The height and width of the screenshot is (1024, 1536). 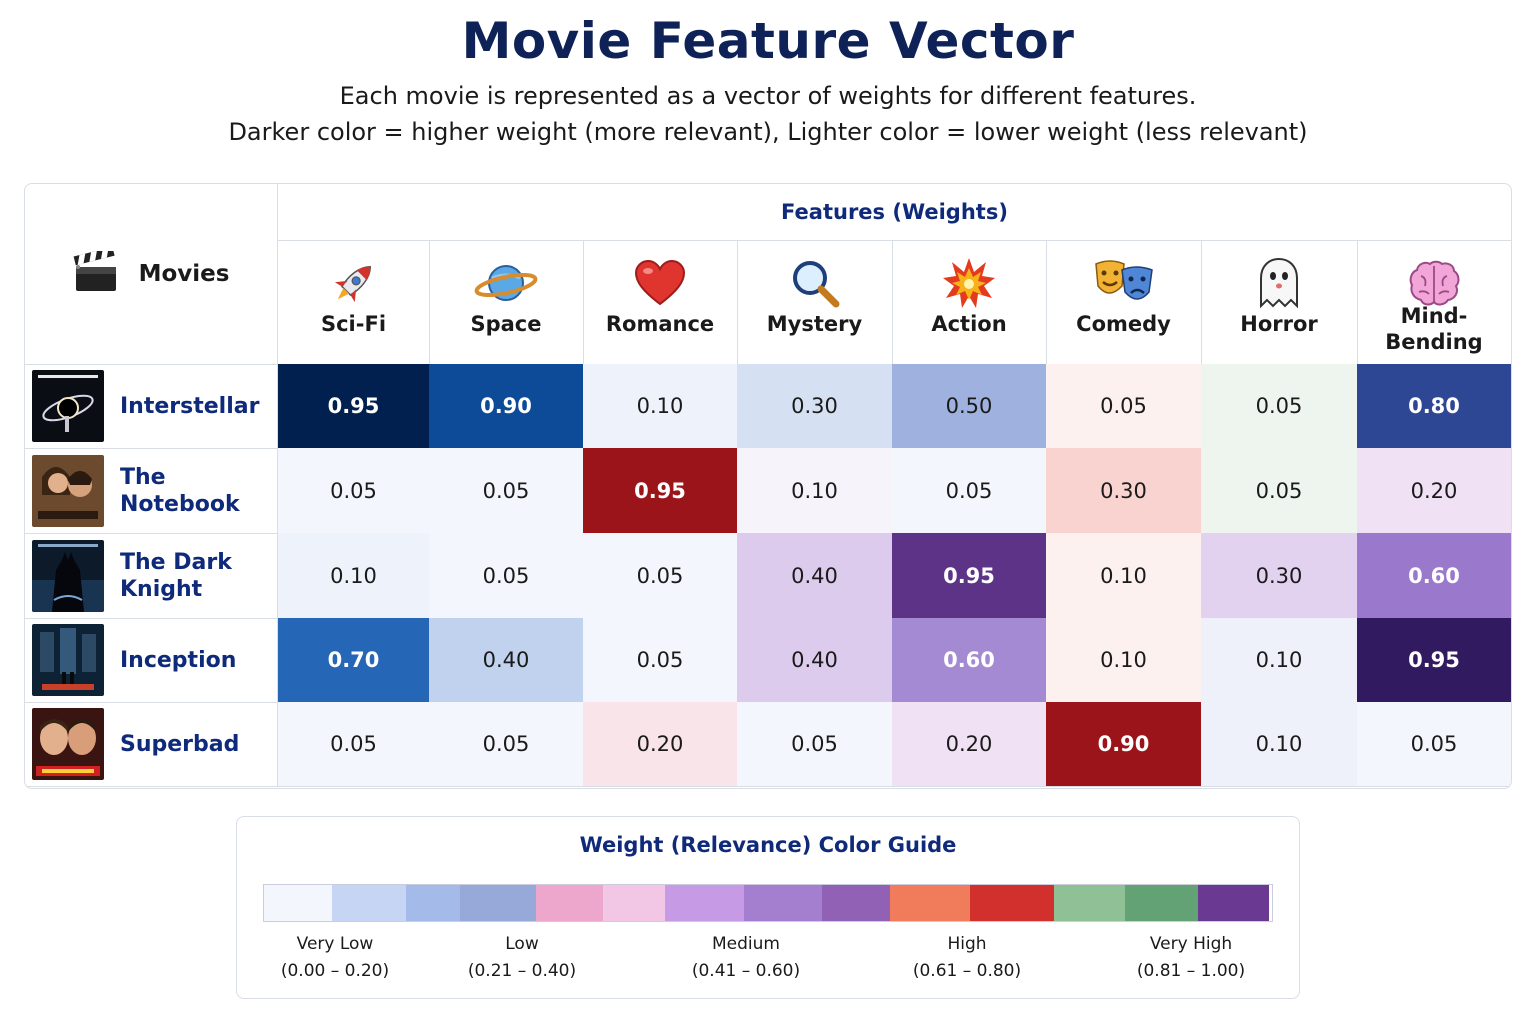 What do you see at coordinates (506, 303) in the screenshot?
I see `feature-header-space: Space` at bounding box center [506, 303].